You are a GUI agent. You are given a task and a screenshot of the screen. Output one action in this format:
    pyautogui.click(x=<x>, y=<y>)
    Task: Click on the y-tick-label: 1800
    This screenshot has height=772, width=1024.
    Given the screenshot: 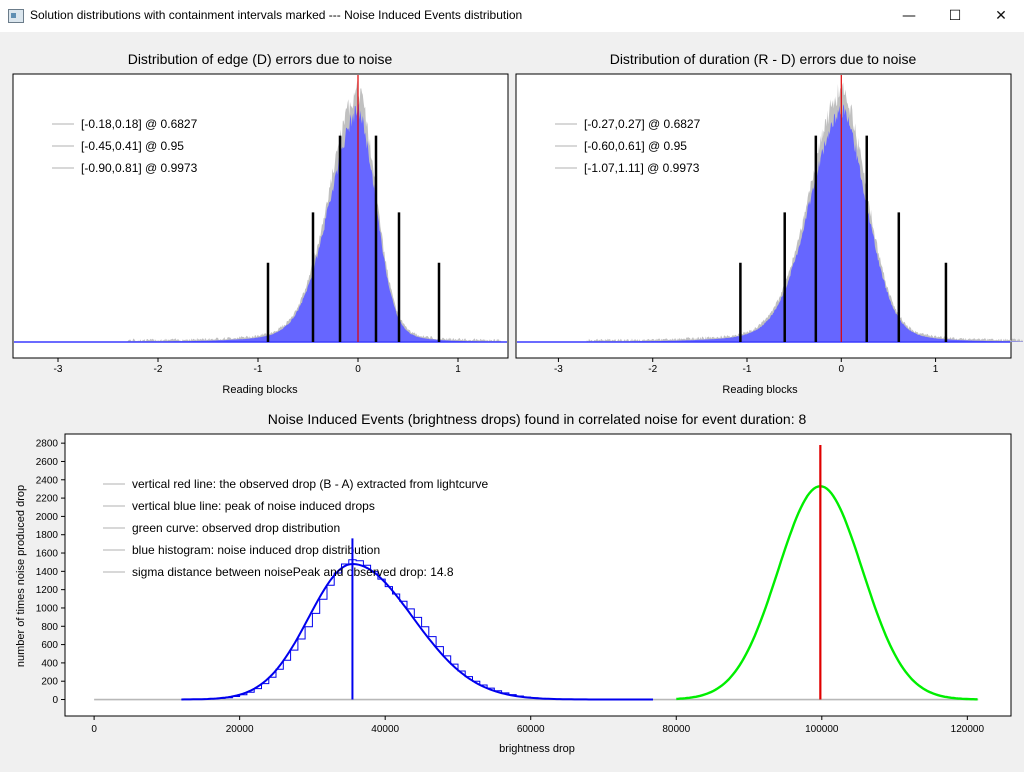 What is the action you would take?
    pyautogui.click(x=47, y=535)
    